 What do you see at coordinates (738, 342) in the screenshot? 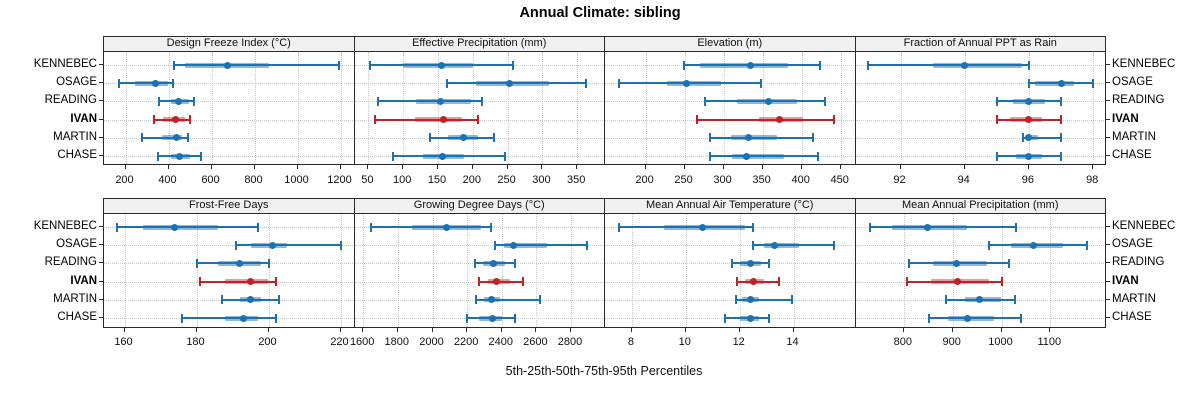
I see `tick-label: 12` at bounding box center [738, 342].